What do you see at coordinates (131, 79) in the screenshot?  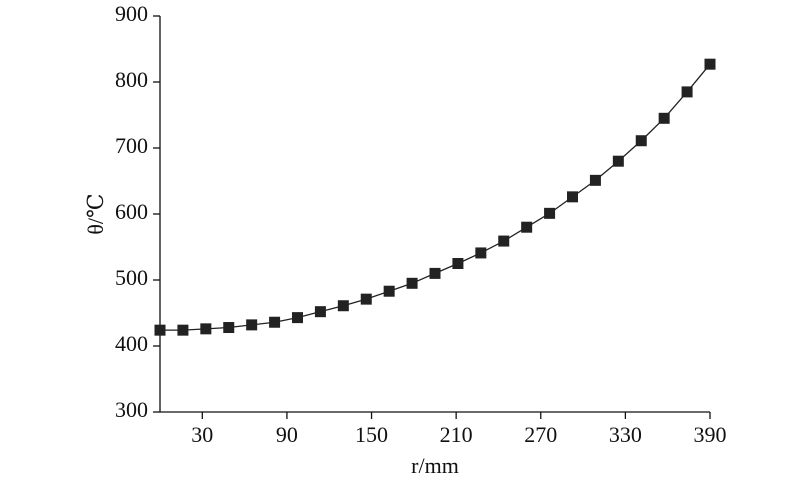 I see `y-tick-label: 800` at bounding box center [131, 79].